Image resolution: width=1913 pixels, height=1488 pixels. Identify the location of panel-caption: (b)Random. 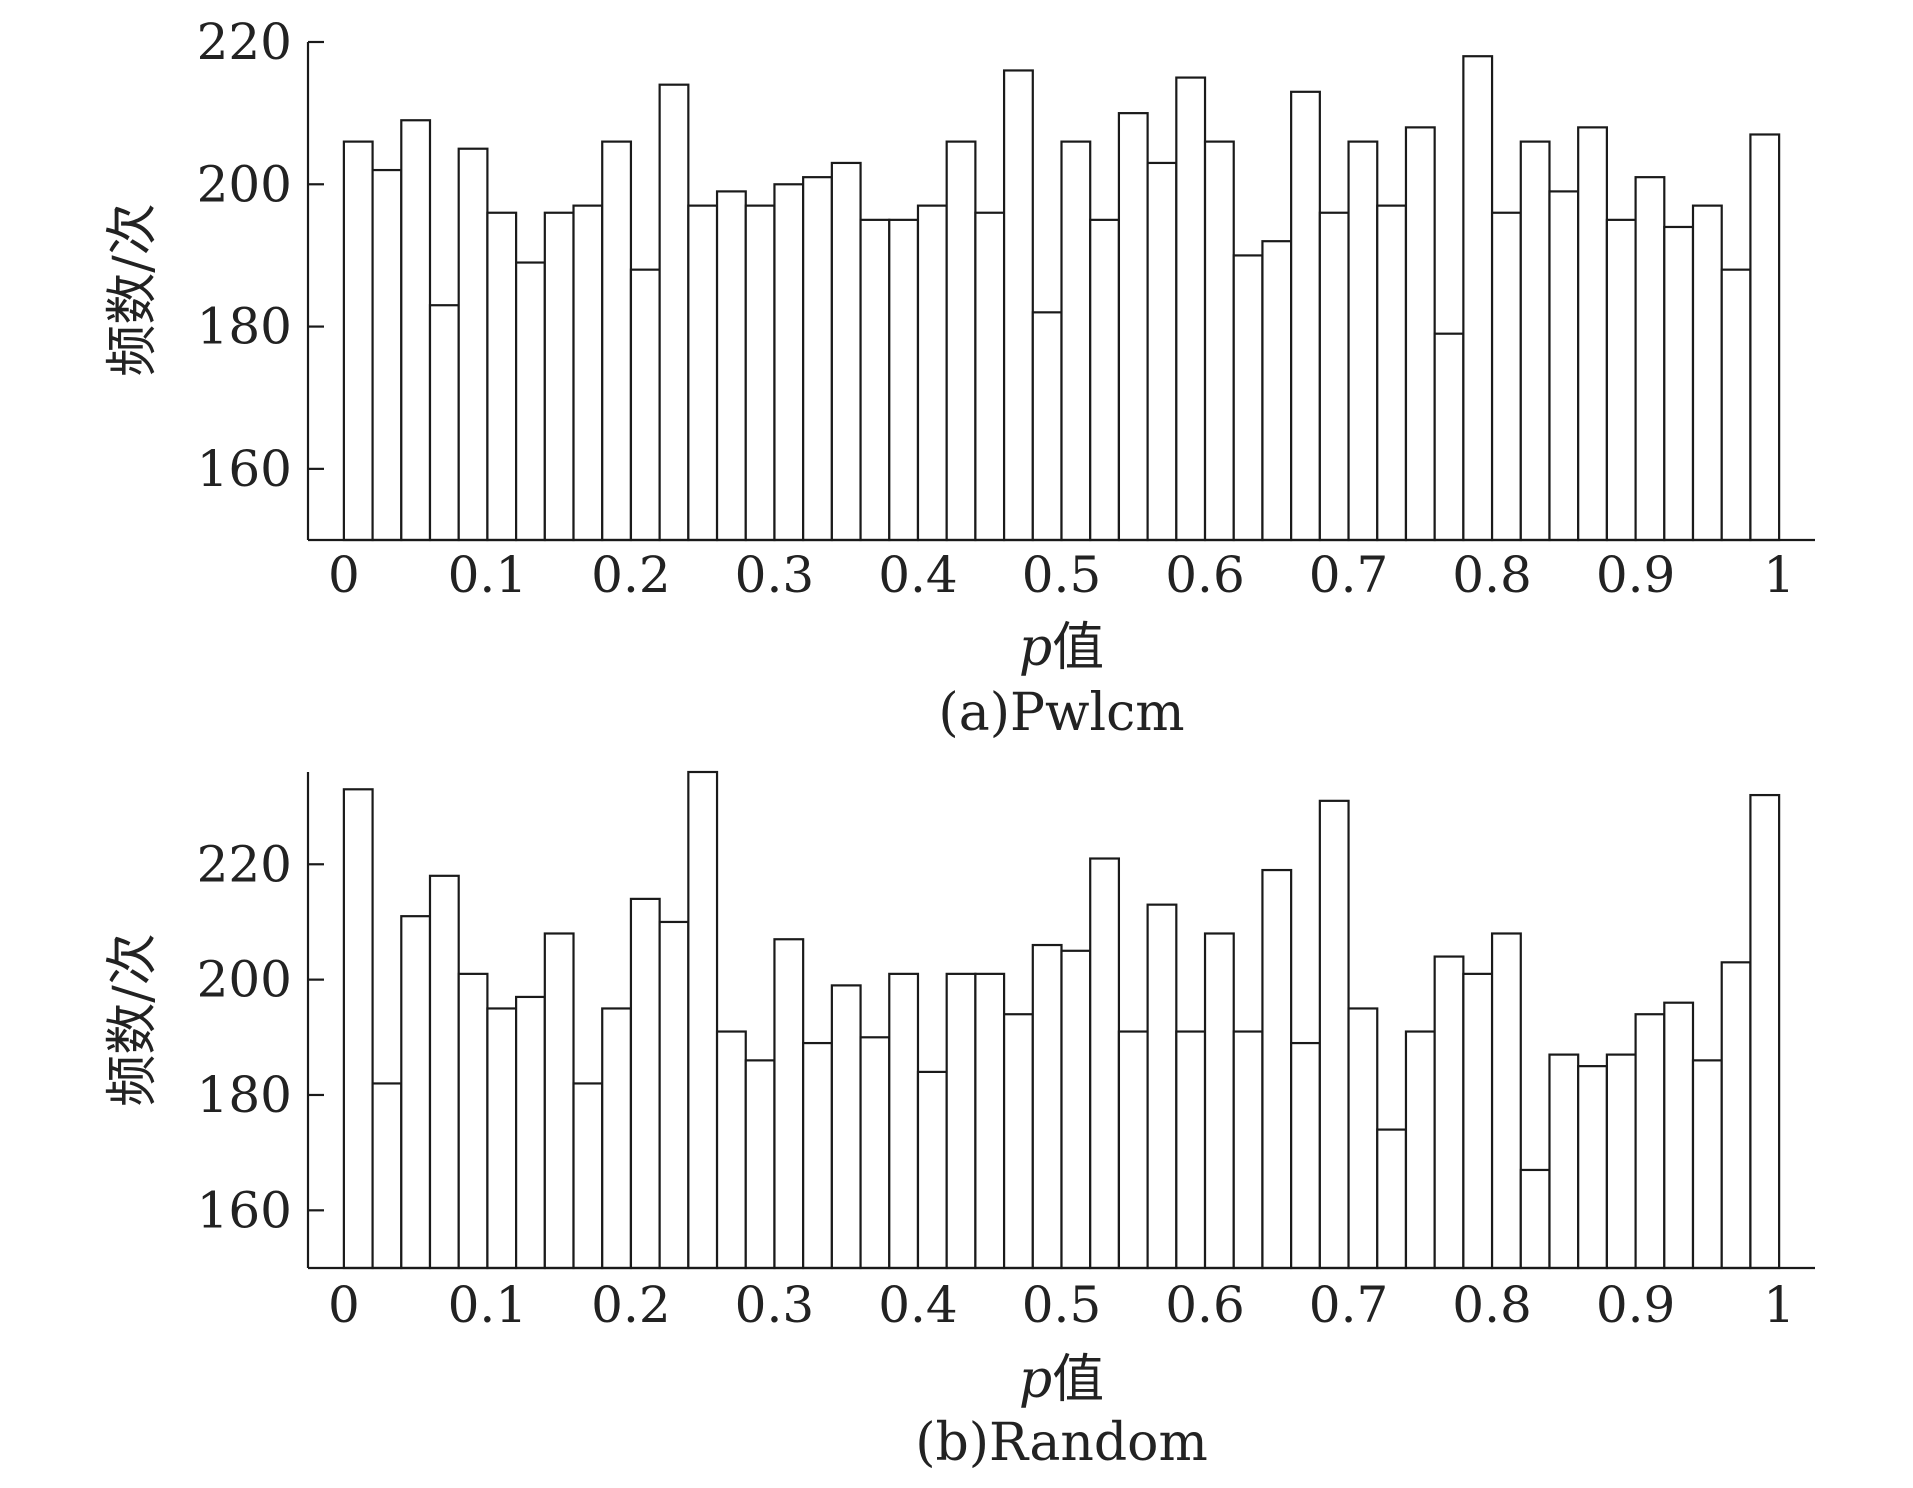
(1061, 1443).